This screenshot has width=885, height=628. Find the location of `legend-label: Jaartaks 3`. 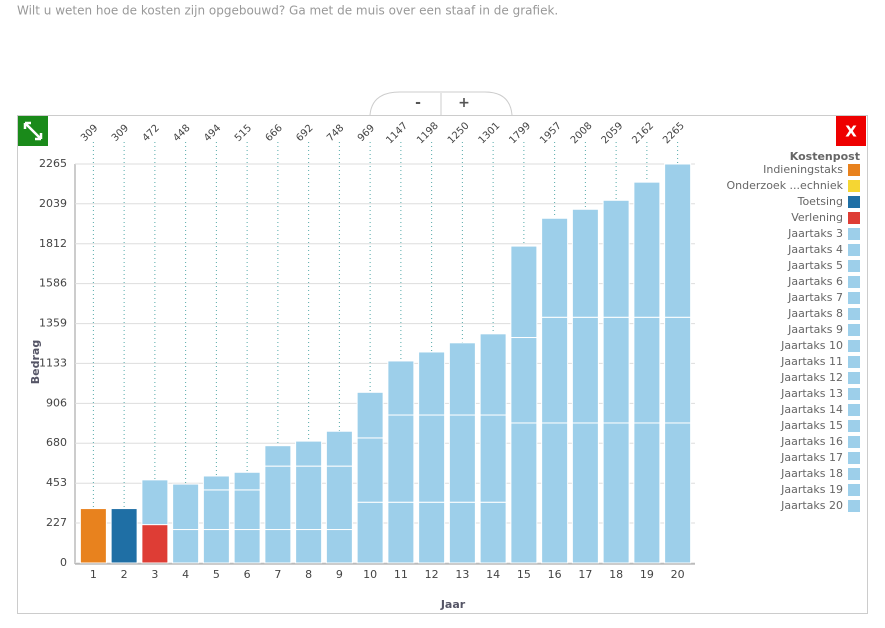

legend-label: Jaartaks 3 is located at coordinates (815, 233).